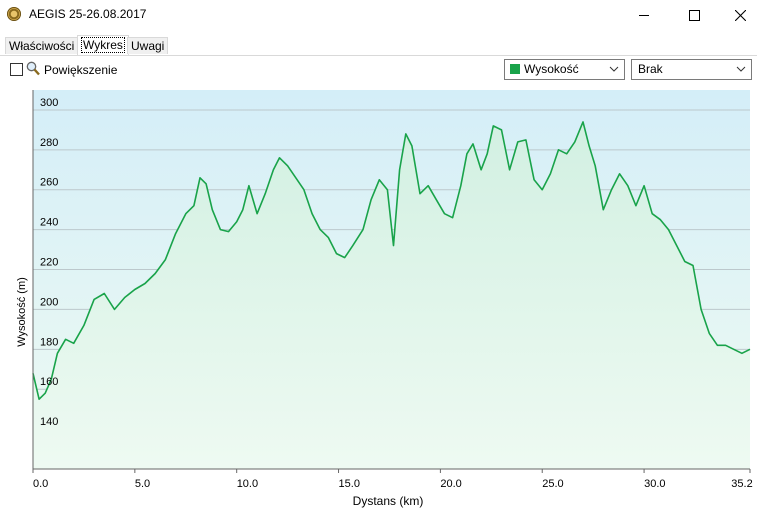  I want to click on secondary-select: Brak, so click(691, 69).